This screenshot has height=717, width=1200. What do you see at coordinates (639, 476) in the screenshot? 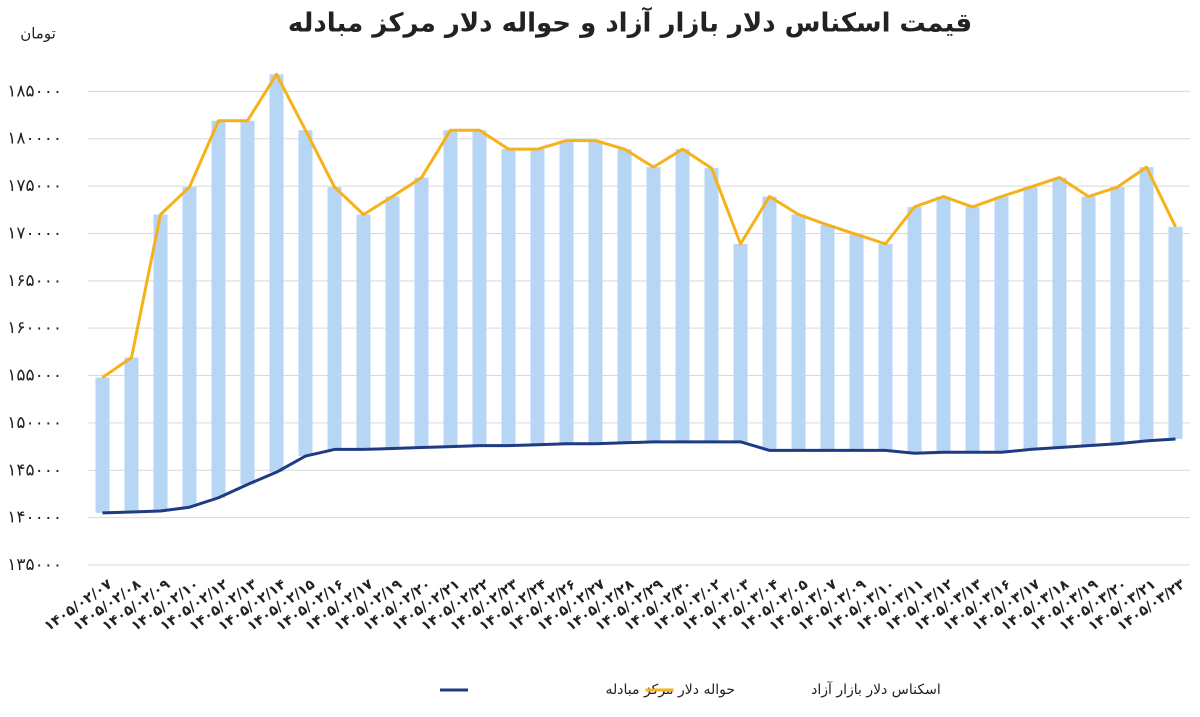
I see `series-line` at bounding box center [639, 476].